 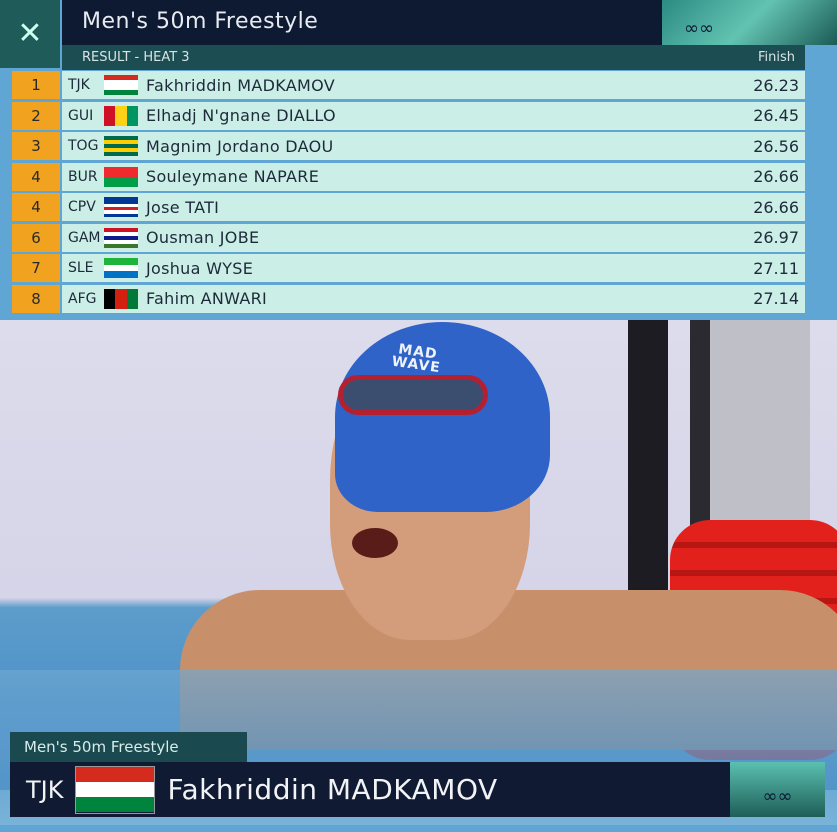 What do you see at coordinates (241, 115) in the screenshot?
I see `athlete-name: Elhadj N'gnane DIALLO` at bounding box center [241, 115].